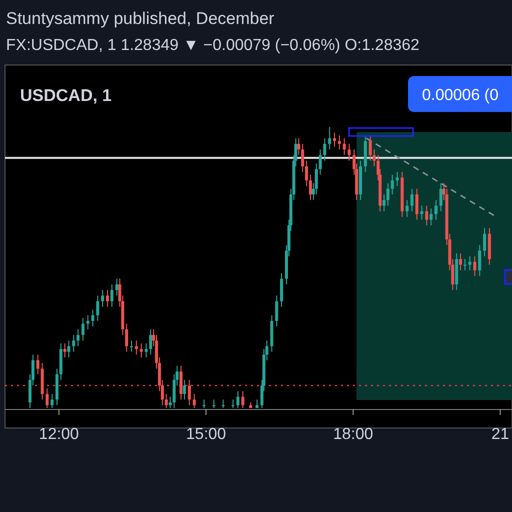  Describe the element at coordinates (59, 434) in the screenshot. I see `x-tick-label: 12:00` at that location.